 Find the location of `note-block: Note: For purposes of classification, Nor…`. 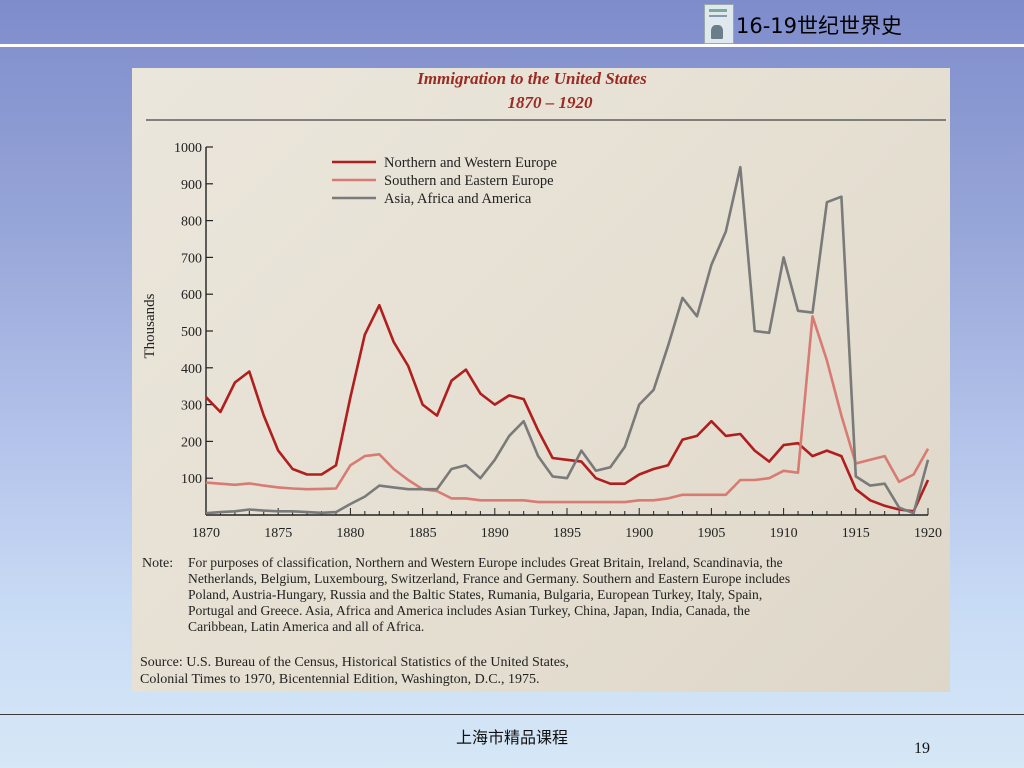

note-block: Note: For purposes of classification, Nor… is located at coordinates (466, 594).